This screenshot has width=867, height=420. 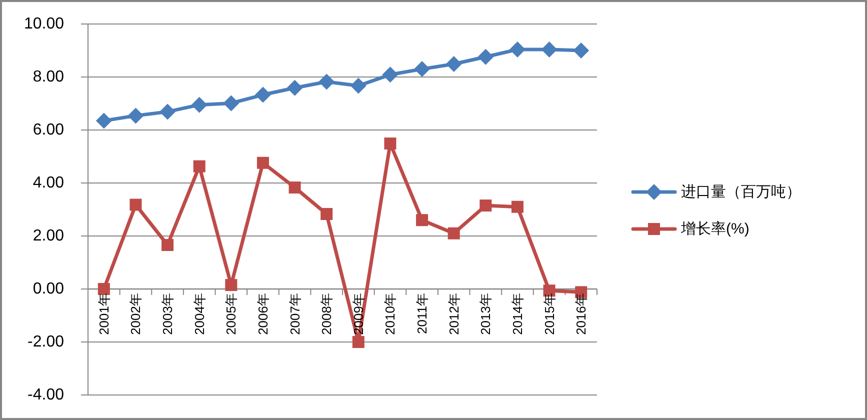 I want to click on y-tick-label: -4.00, so click(x=46, y=395).